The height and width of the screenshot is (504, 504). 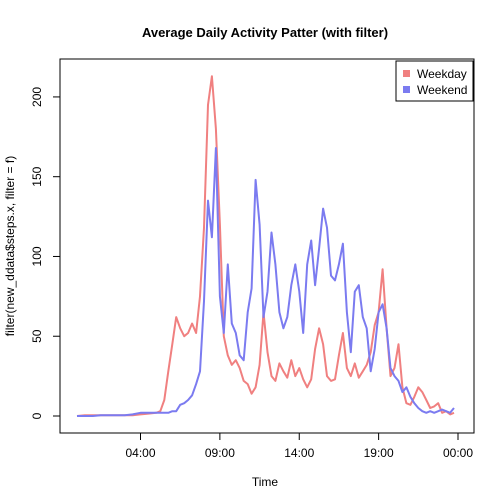 What do you see at coordinates (265, 482) in the screenshot?
I see `x-axis-label: Time` at bounding box center [265, 482].